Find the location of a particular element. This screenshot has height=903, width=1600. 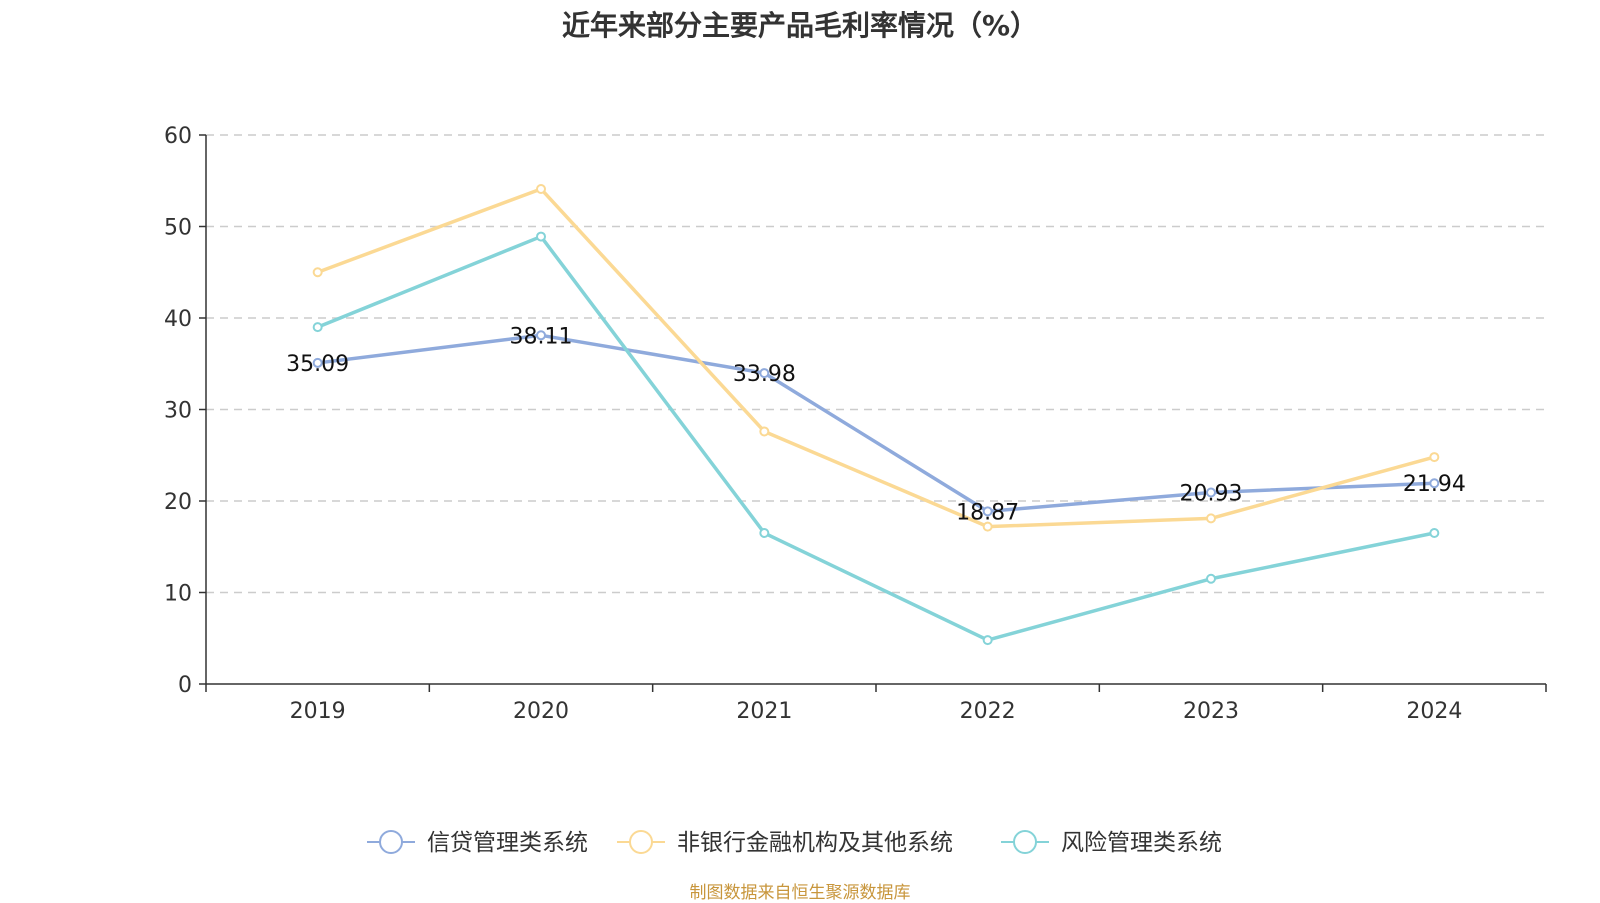

x-tick-label: 2024 is located at coordinates (1434, 711).